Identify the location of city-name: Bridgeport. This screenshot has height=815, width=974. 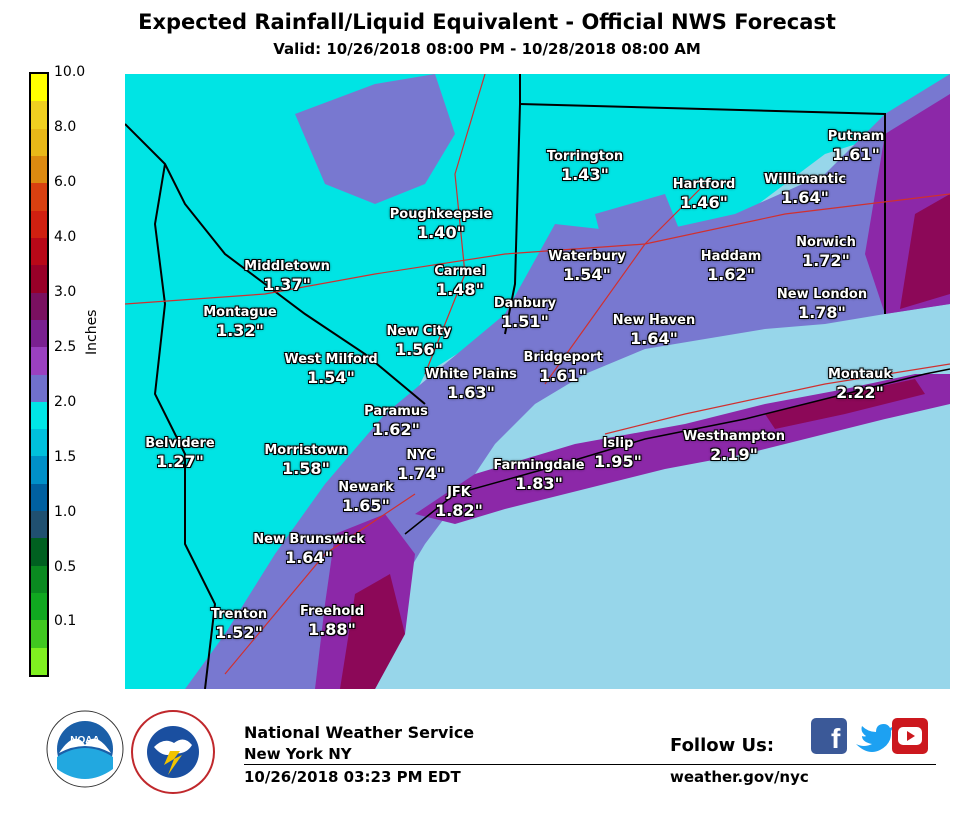
(563, 357).